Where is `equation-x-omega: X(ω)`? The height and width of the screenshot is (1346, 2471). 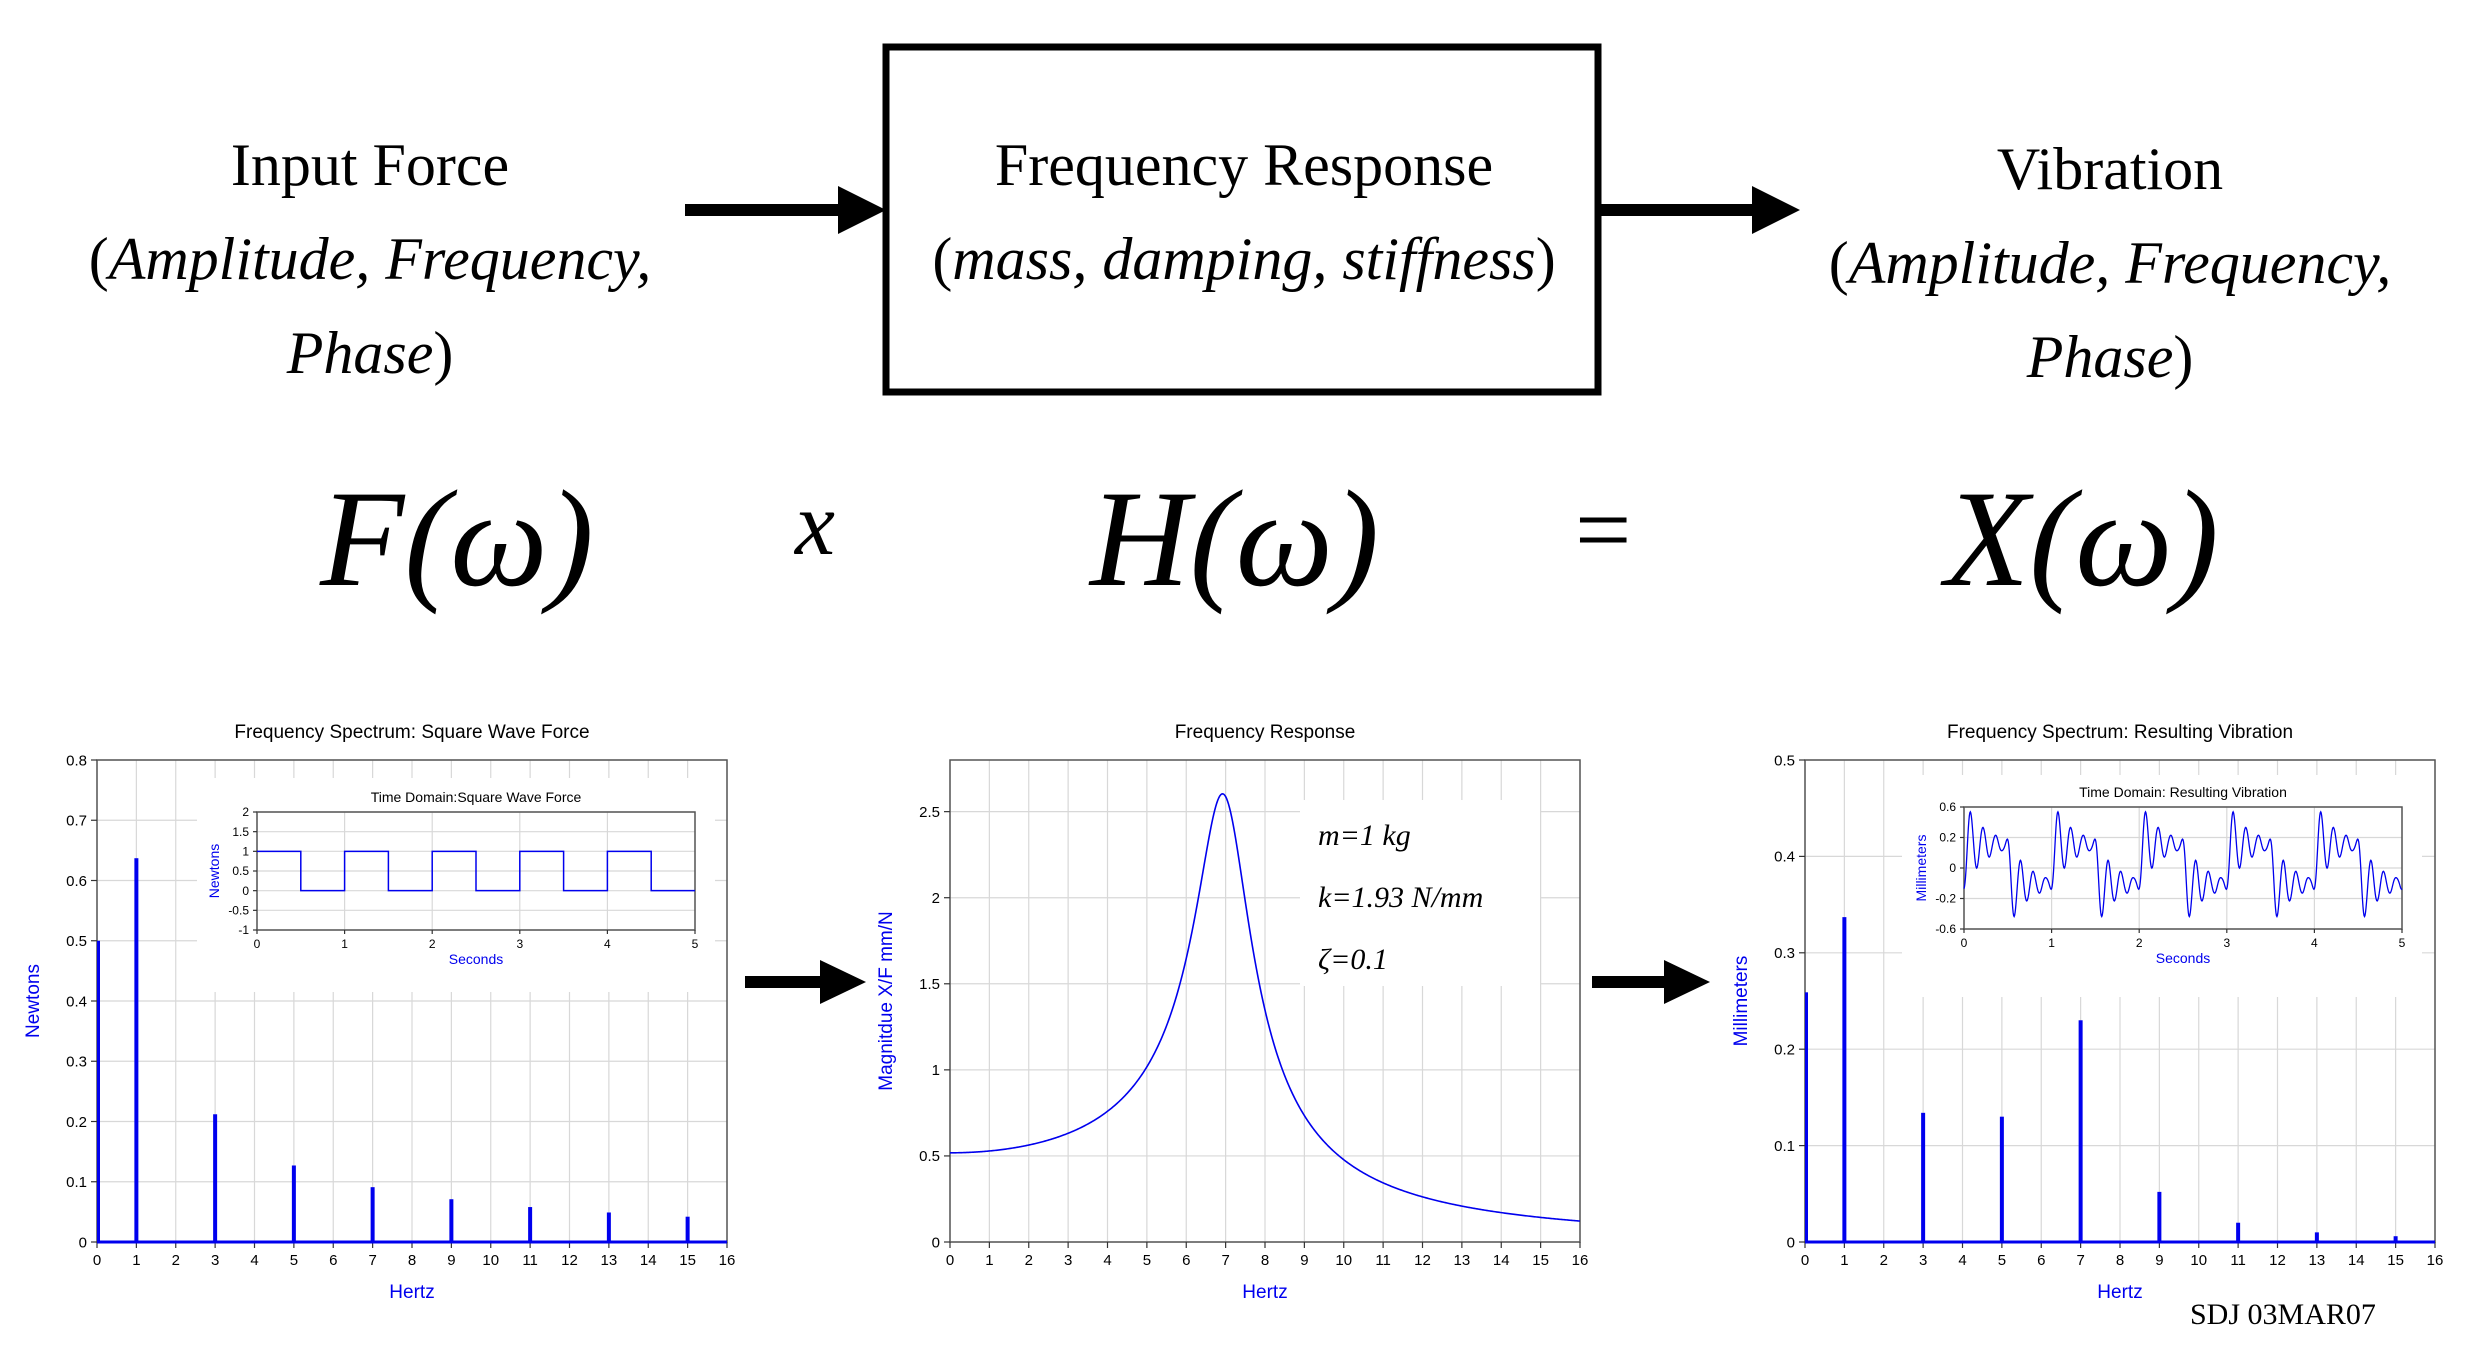
equation-x-omega: X(ω) is located at coordinates (2082, 538).